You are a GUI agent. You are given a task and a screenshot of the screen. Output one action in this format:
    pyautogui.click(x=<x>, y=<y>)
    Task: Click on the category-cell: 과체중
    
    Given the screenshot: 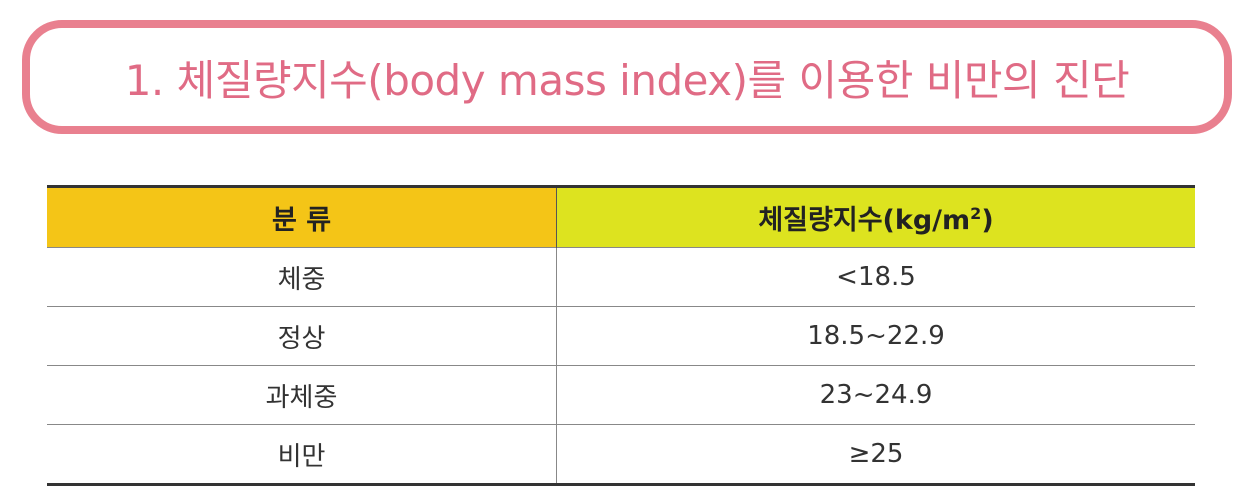 What is the action you would take?
    pyautogui.click(x=302, y=395)
    